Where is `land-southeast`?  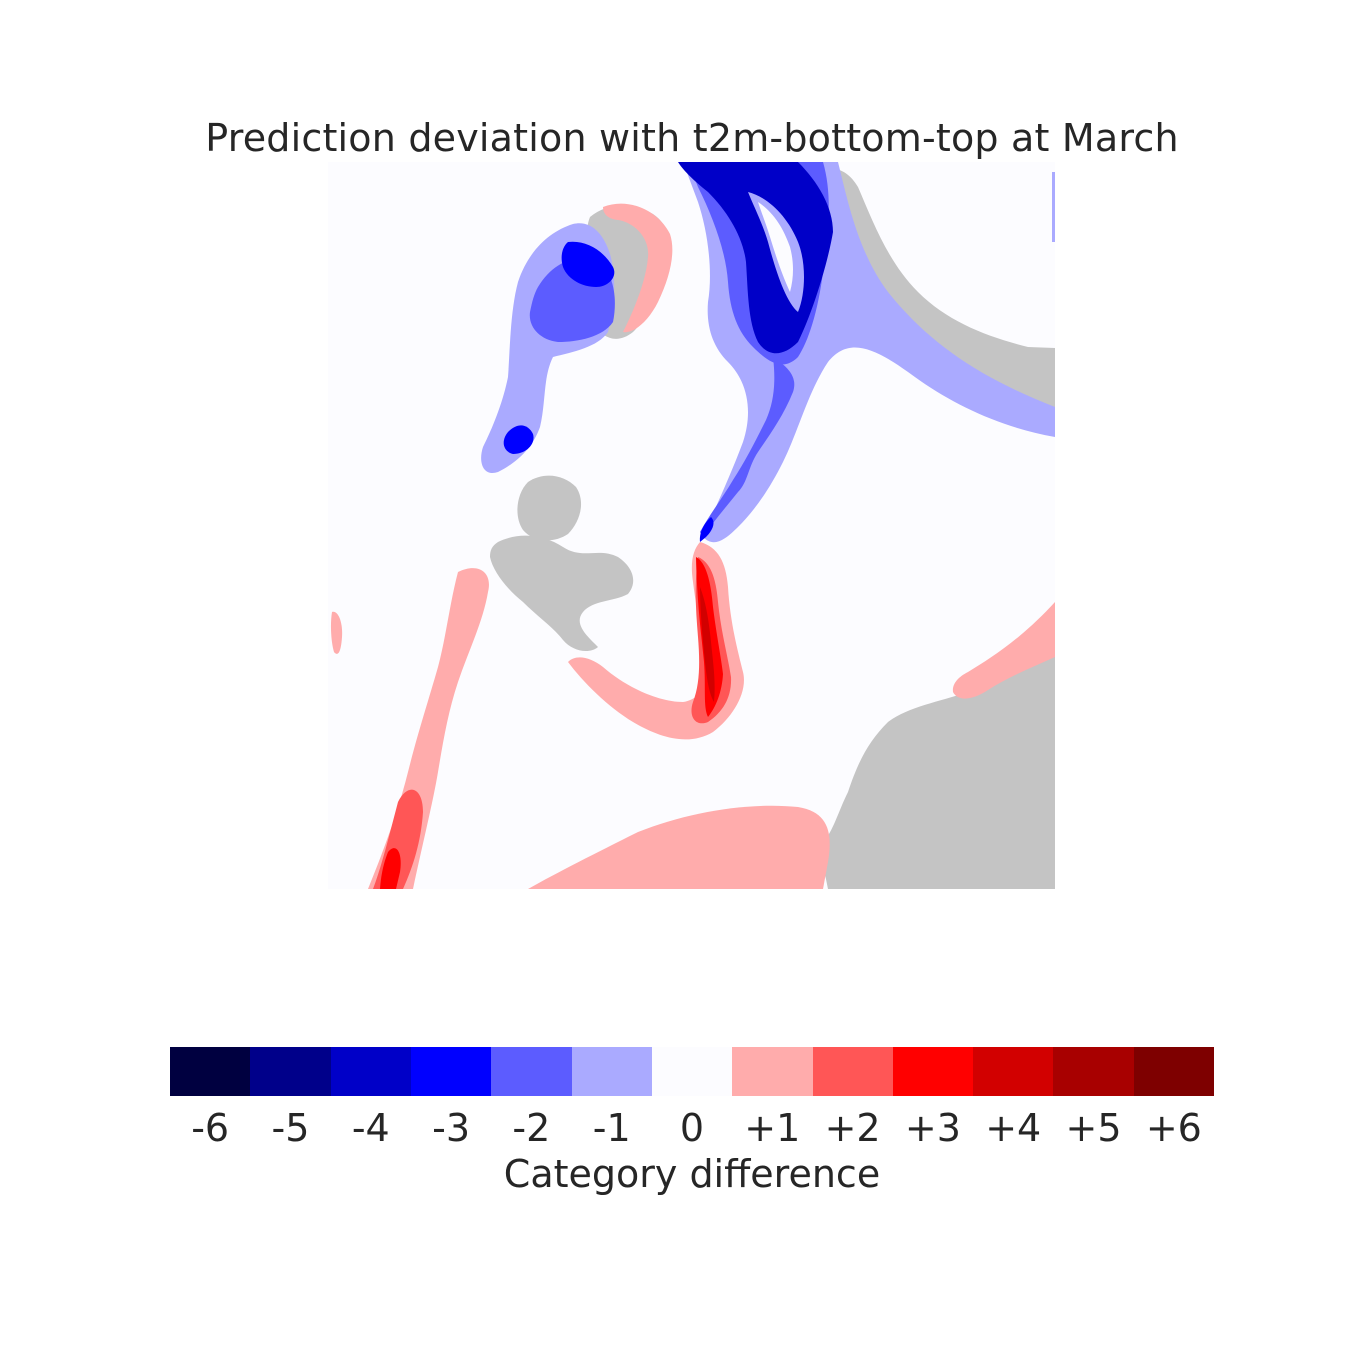 land-southeast is located at coordinates (937, 770).